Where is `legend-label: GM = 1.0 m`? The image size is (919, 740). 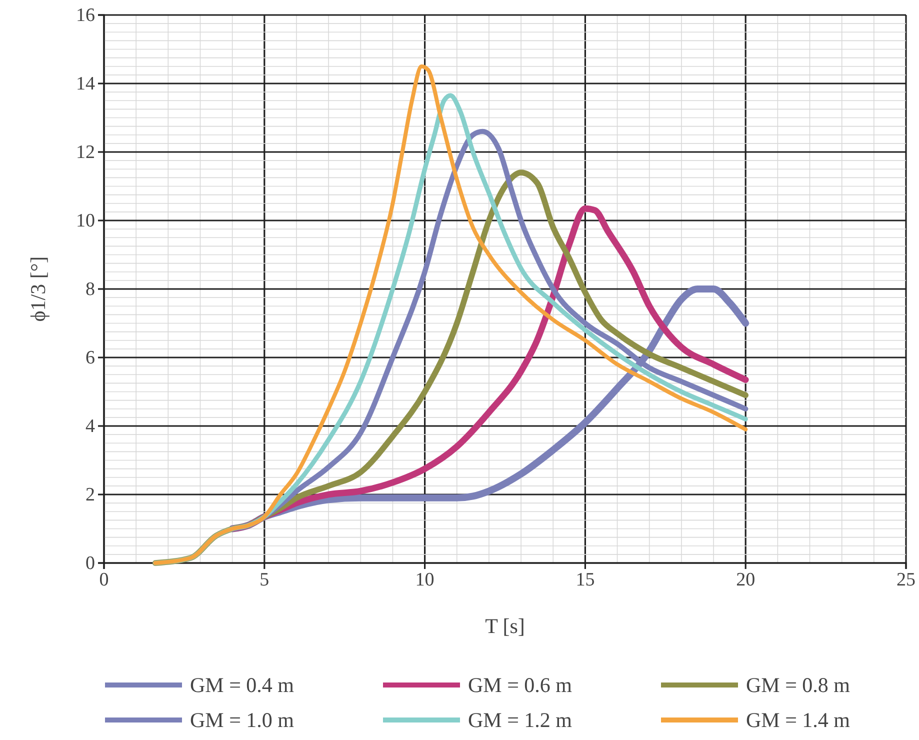
legend-label: GM = 1.0 m is located at coordinates (242, 720).